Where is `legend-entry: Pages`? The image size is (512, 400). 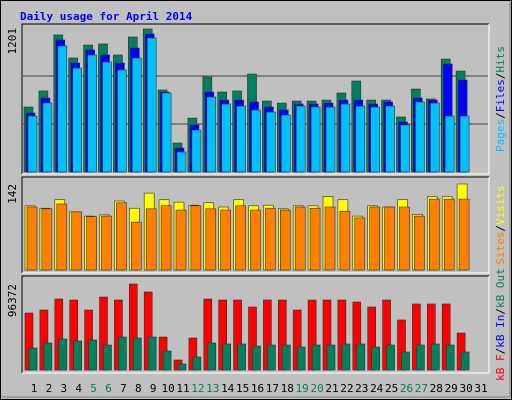
legend-entry: Pages is located at coordinates (500, 135).